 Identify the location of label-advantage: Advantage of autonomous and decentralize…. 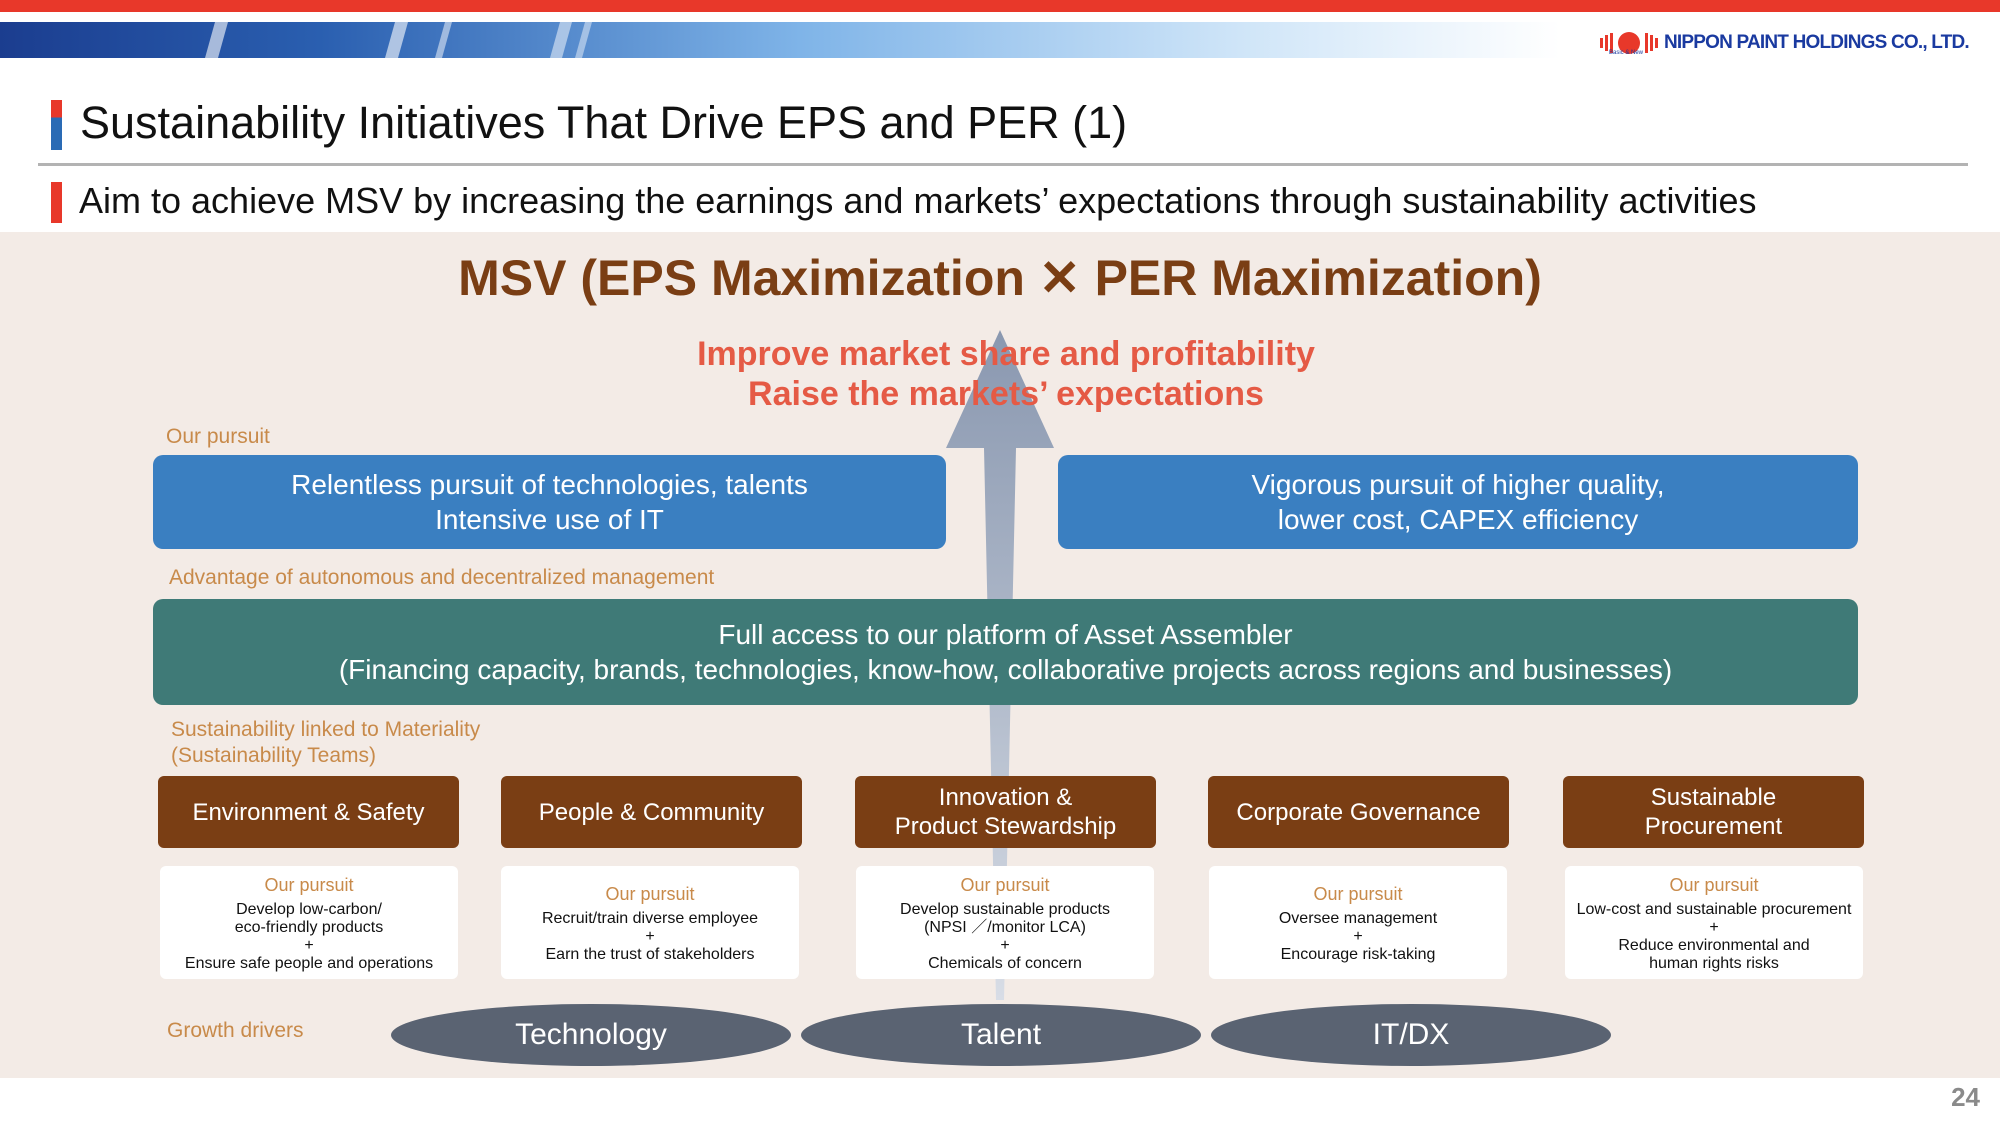
(442, 577).